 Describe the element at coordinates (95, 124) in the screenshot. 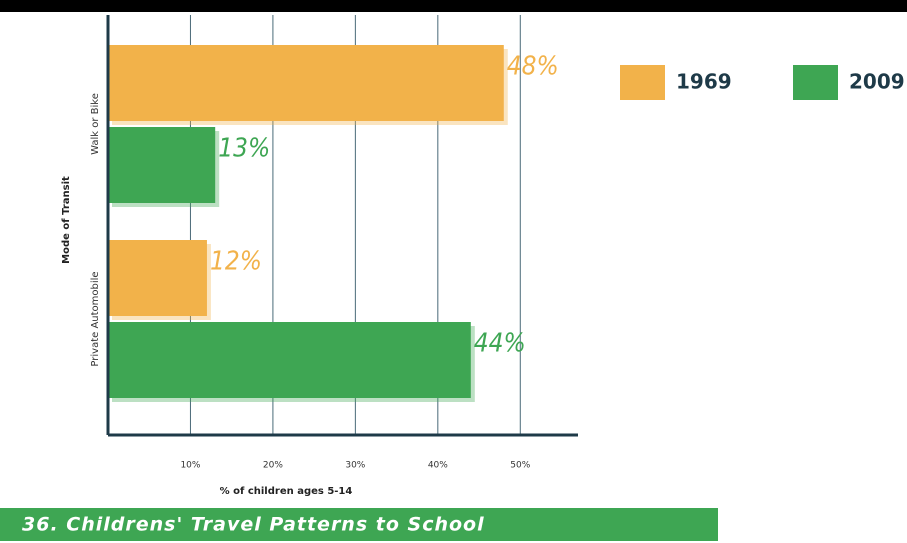

I see `category-label: Walk or Bike` at that location.